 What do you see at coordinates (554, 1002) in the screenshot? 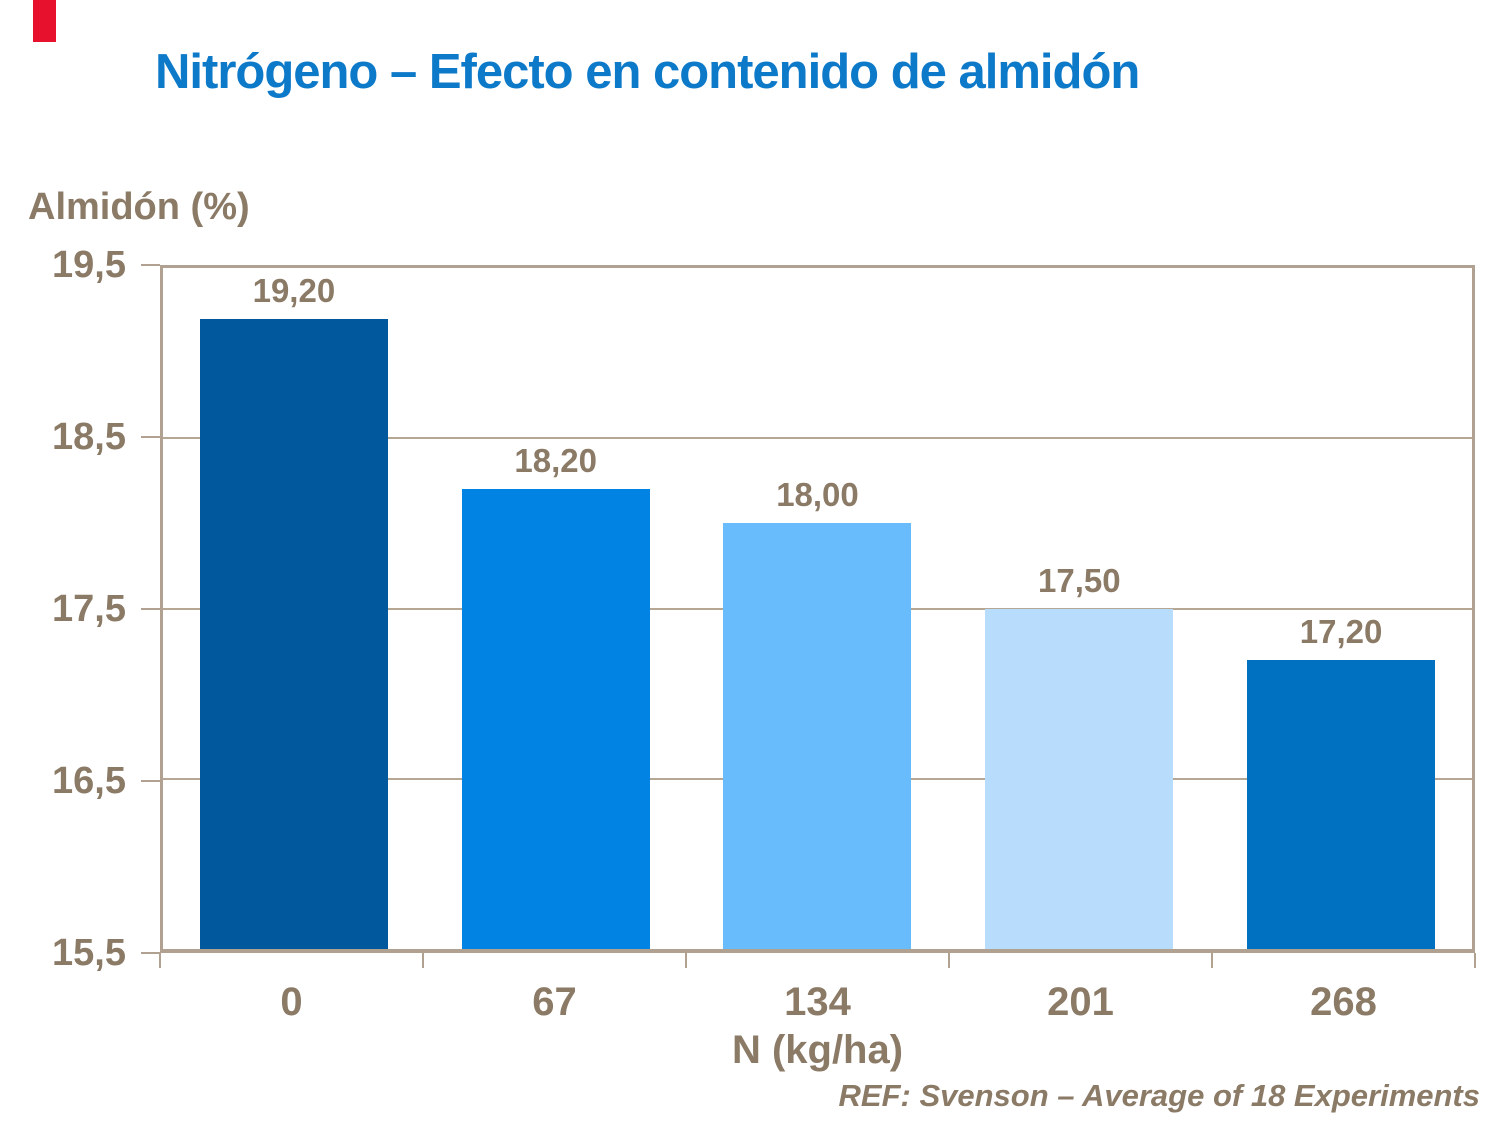
I see `x-tick-label: 67` at bounding box center [554, 1002].